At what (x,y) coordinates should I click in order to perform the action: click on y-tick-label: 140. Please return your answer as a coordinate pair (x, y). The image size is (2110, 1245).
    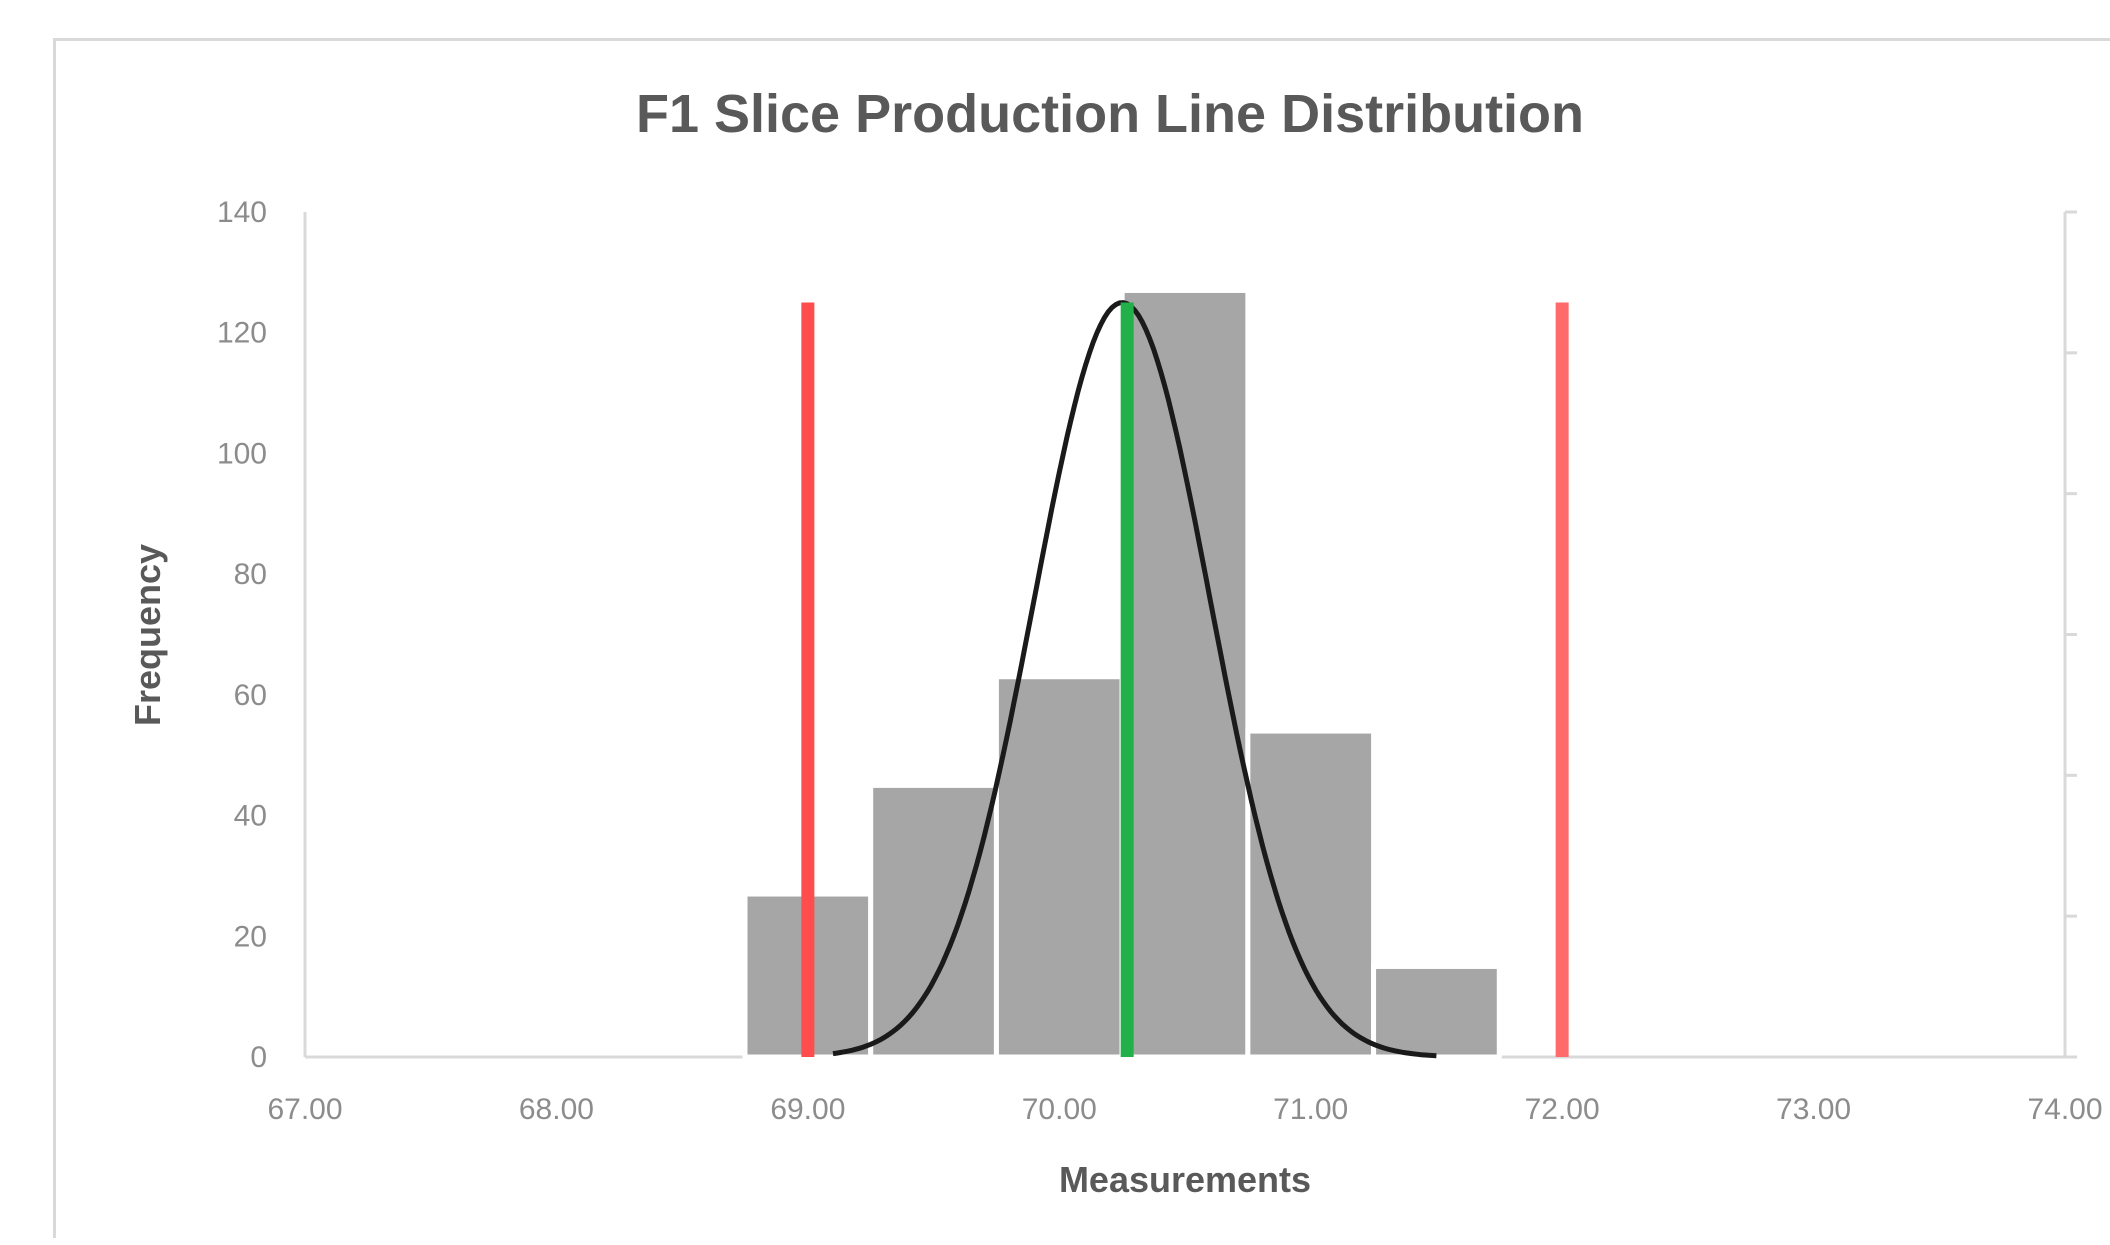
    Looking at the image, I should click on (242, 212).